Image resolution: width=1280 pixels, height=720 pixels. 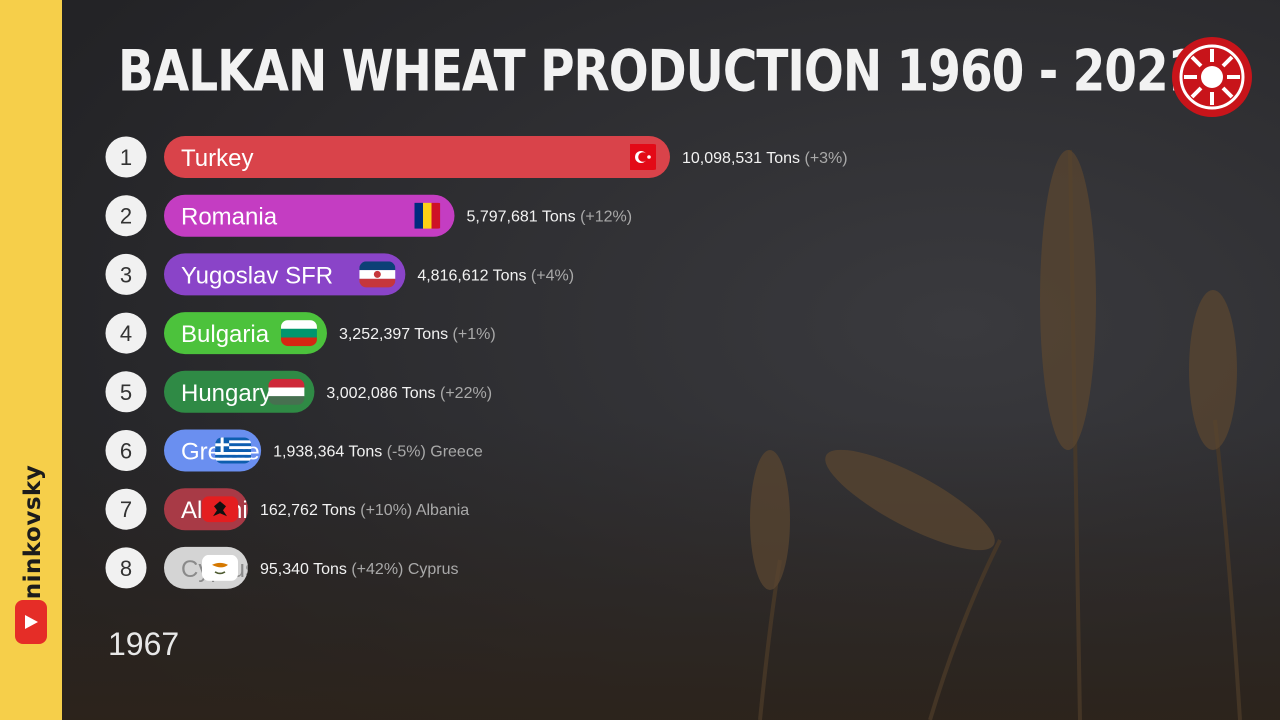 I want to click on sun-logo-icon, so click(x=1212, y=77).